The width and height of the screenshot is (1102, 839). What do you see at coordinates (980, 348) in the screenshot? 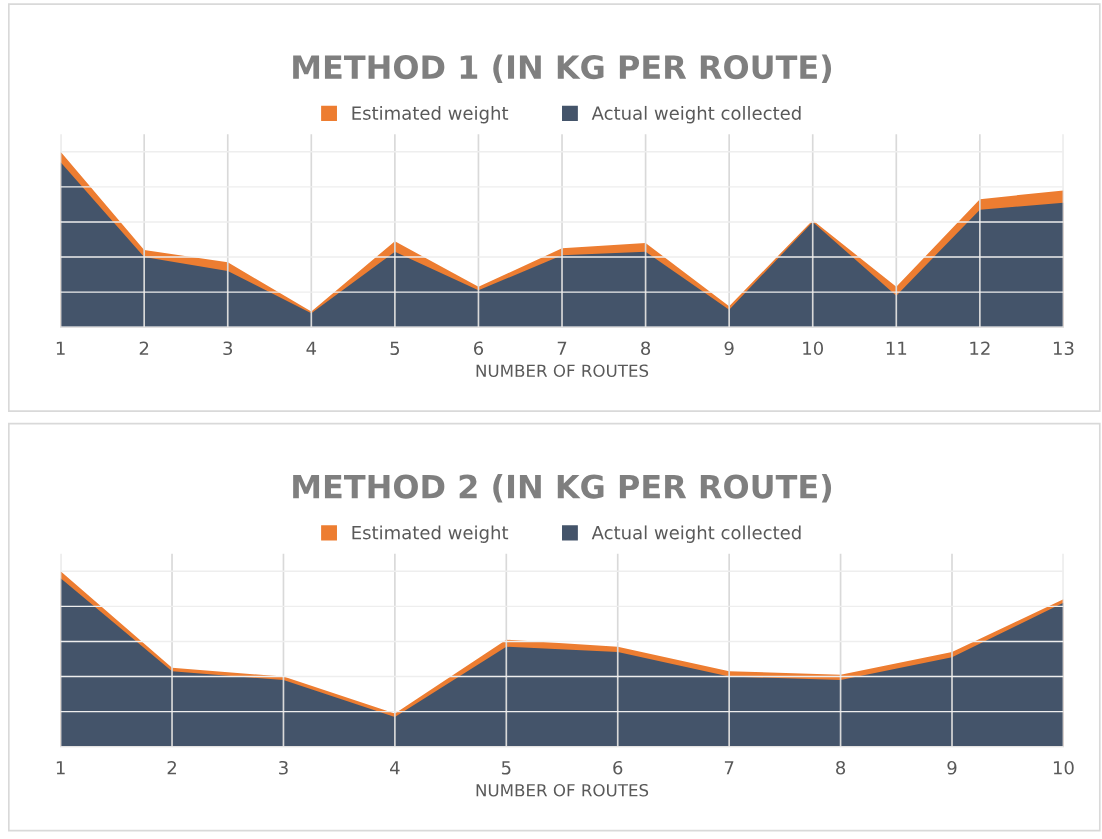
I see `x-tick-label: 12` at bounding box center [980, 348].